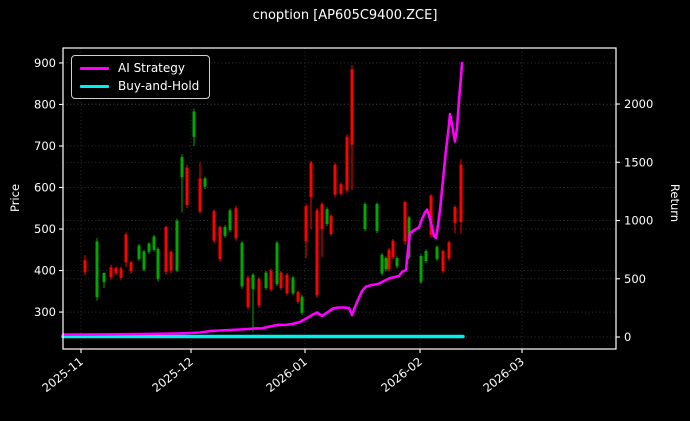 This screenshot has width=690, height=421. Describe the element at coordinates (635, 279) in the screenshot. I see `return-tick-label: 500` at that location.